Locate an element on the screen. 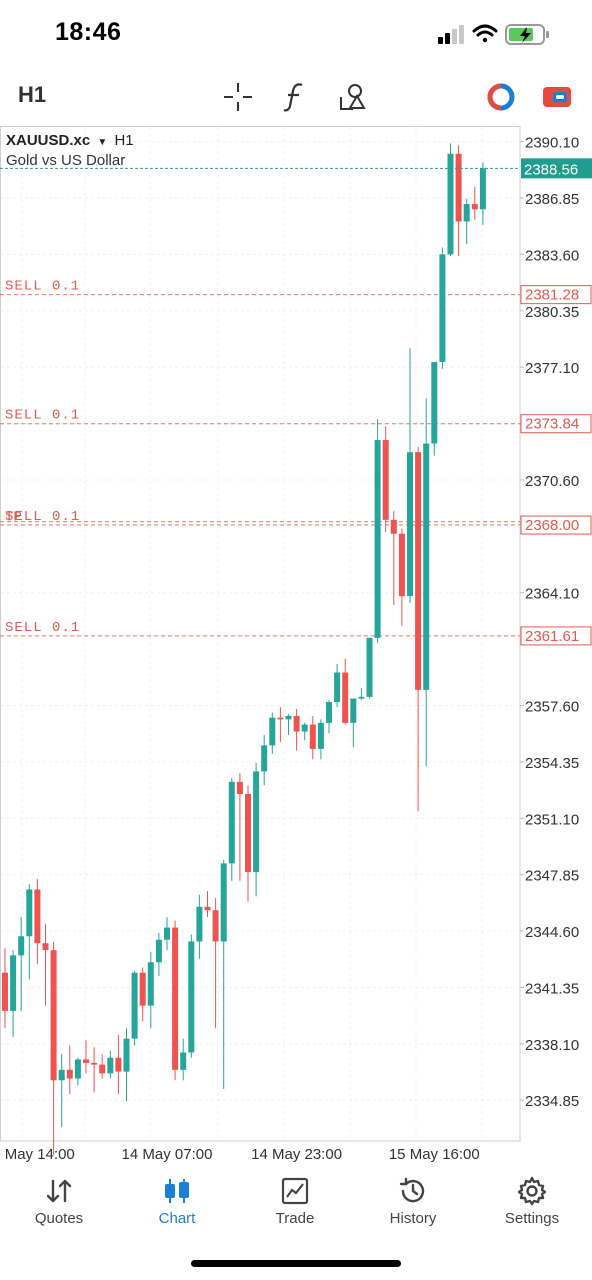 Image resolution: width=592 pixels, height=1280 pixels. symbol-name: XAUUSD.xc is located at coordinates (48, 140).